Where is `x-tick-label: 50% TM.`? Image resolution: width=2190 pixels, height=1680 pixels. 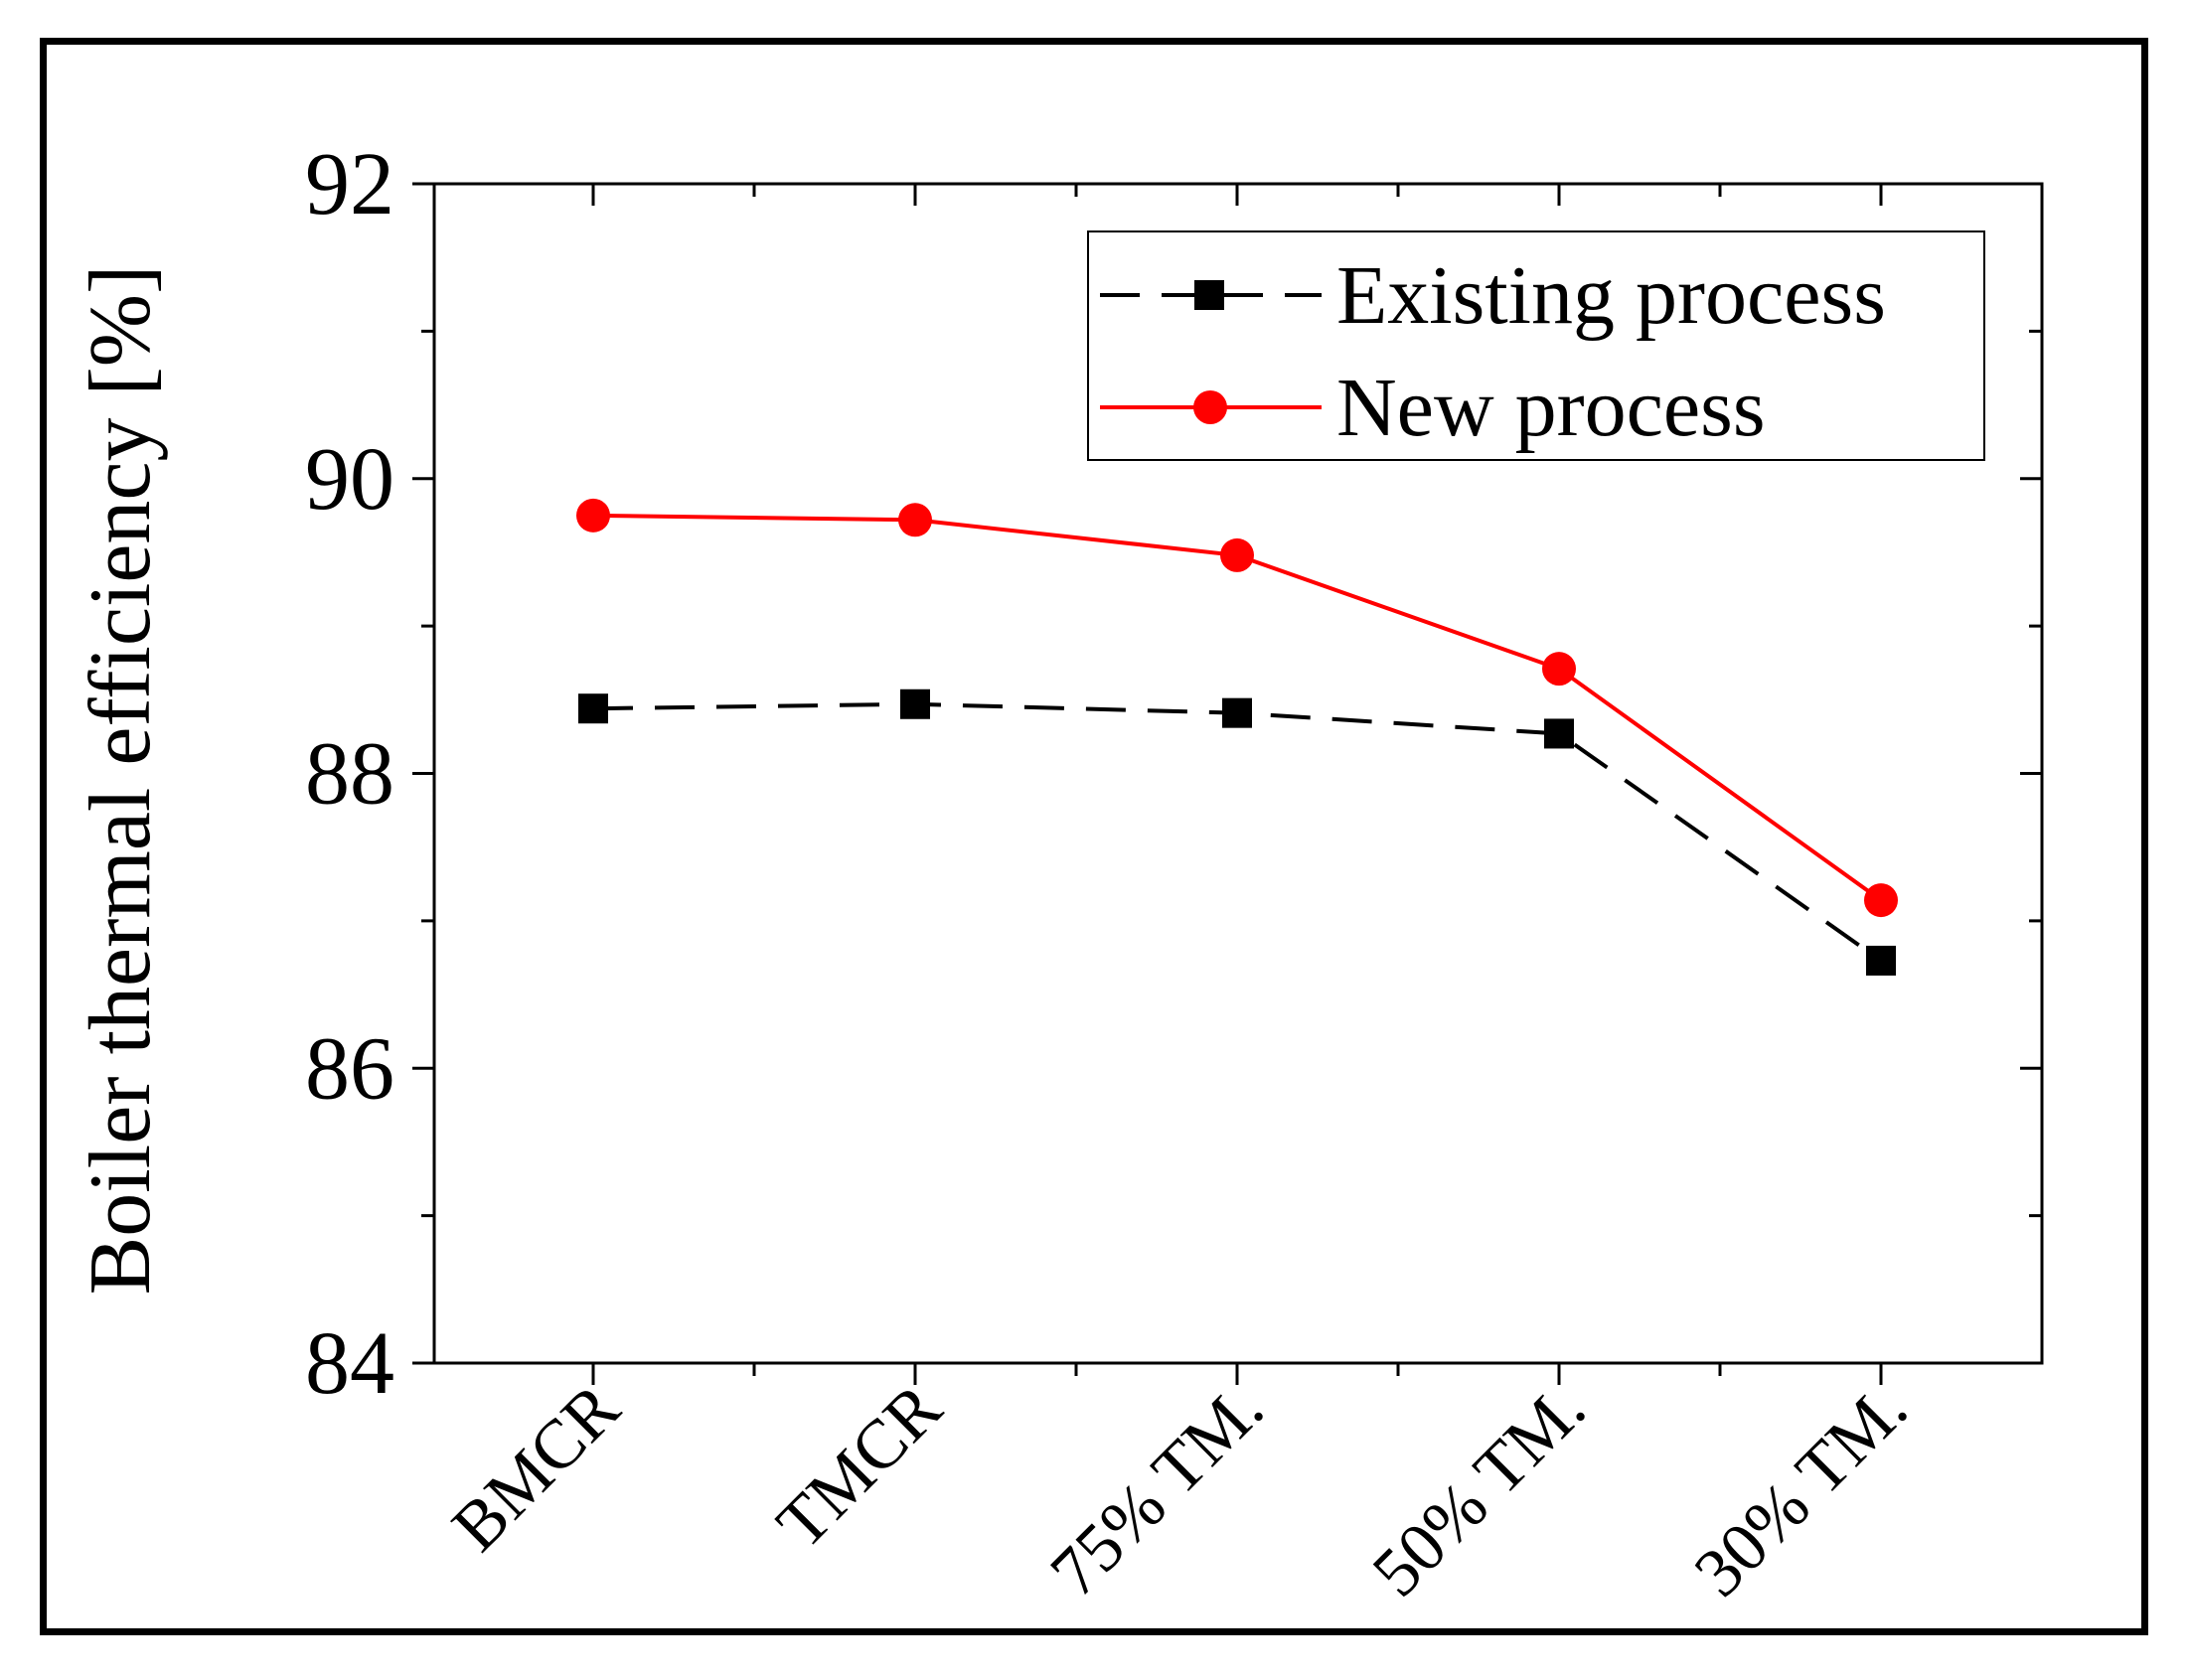 x-tick-label: 50% TM. is located at coordinates (1479, 1490).